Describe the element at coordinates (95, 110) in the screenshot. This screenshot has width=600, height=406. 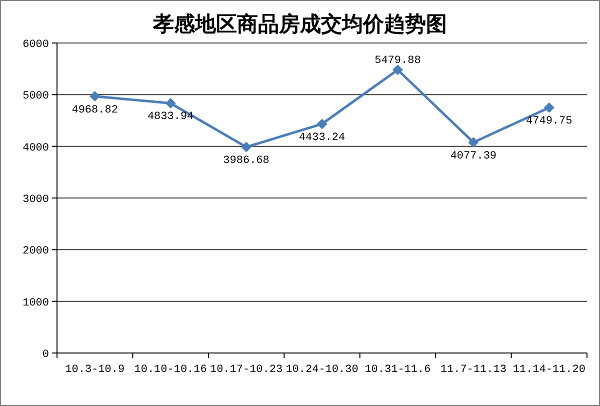
I see `data-label: 4968.82` at that location.